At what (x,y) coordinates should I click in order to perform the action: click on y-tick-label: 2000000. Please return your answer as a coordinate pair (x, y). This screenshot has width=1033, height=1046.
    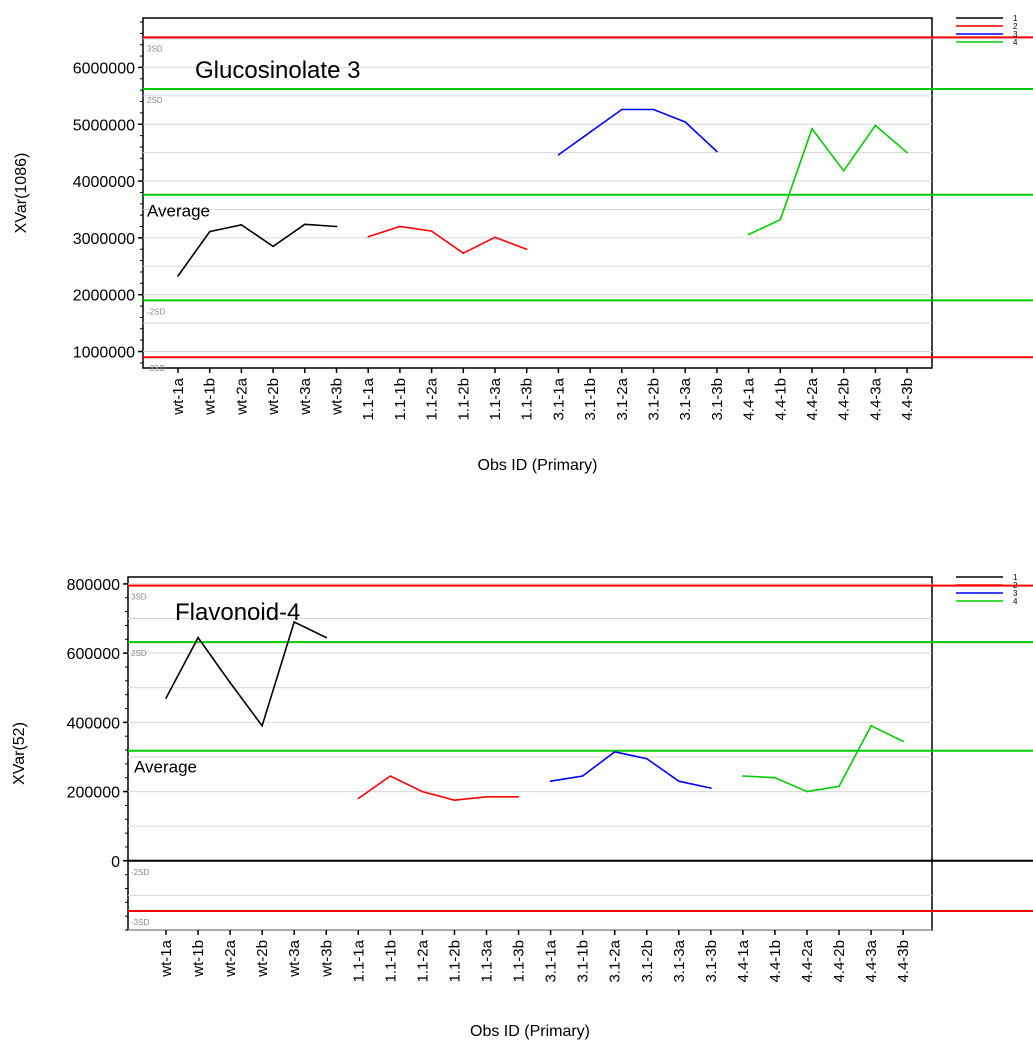
    Looking at the image, I should click on (104, 296).